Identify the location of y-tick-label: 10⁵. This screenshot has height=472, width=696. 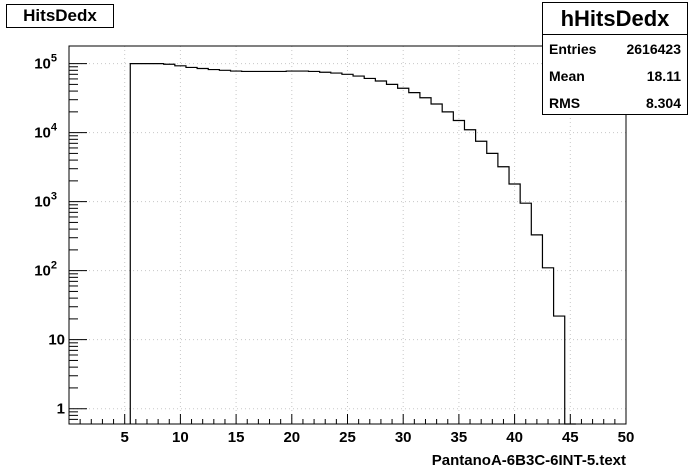
(45, 63).